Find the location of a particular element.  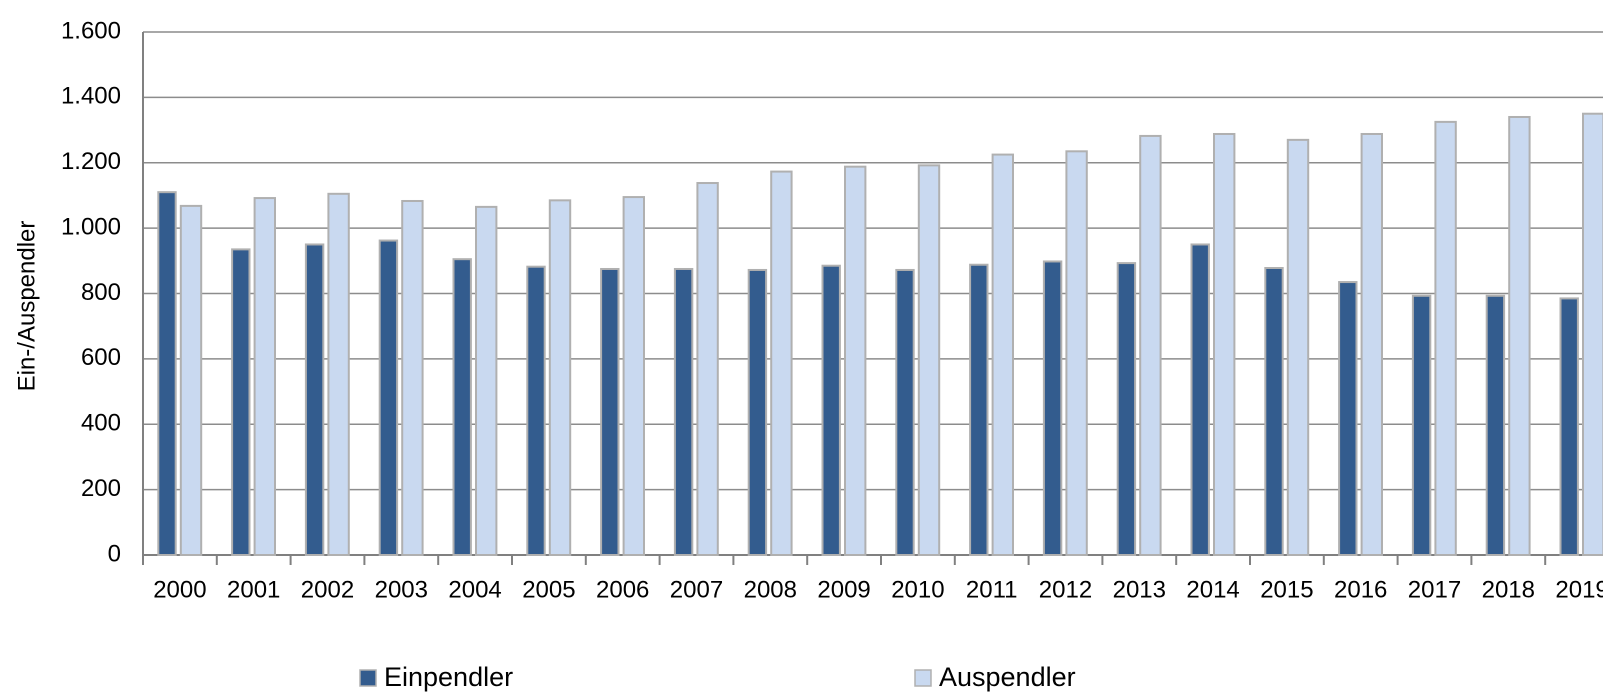

x-tick-label: 2014 is located at coordinates (1212, 589).